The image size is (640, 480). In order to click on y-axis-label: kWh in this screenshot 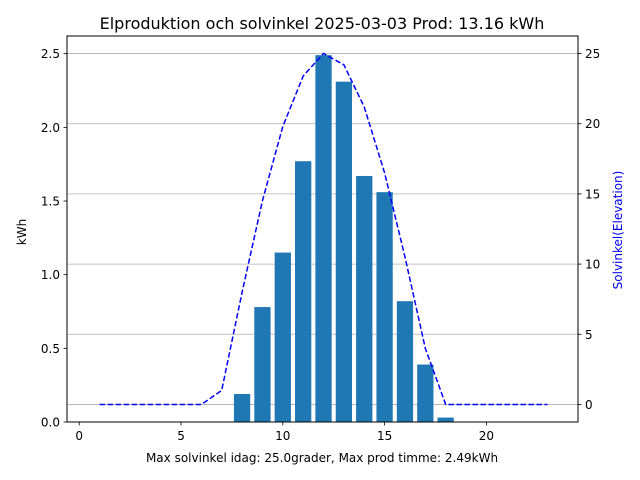, I will do `click(22, 232)`.